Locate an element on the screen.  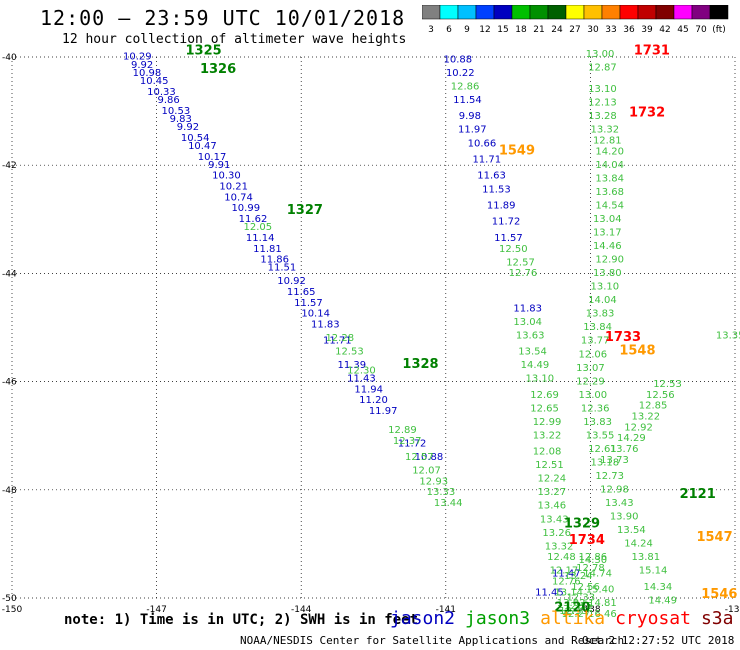
data-point-label: 13.17 is located at coordinates (607, 233).